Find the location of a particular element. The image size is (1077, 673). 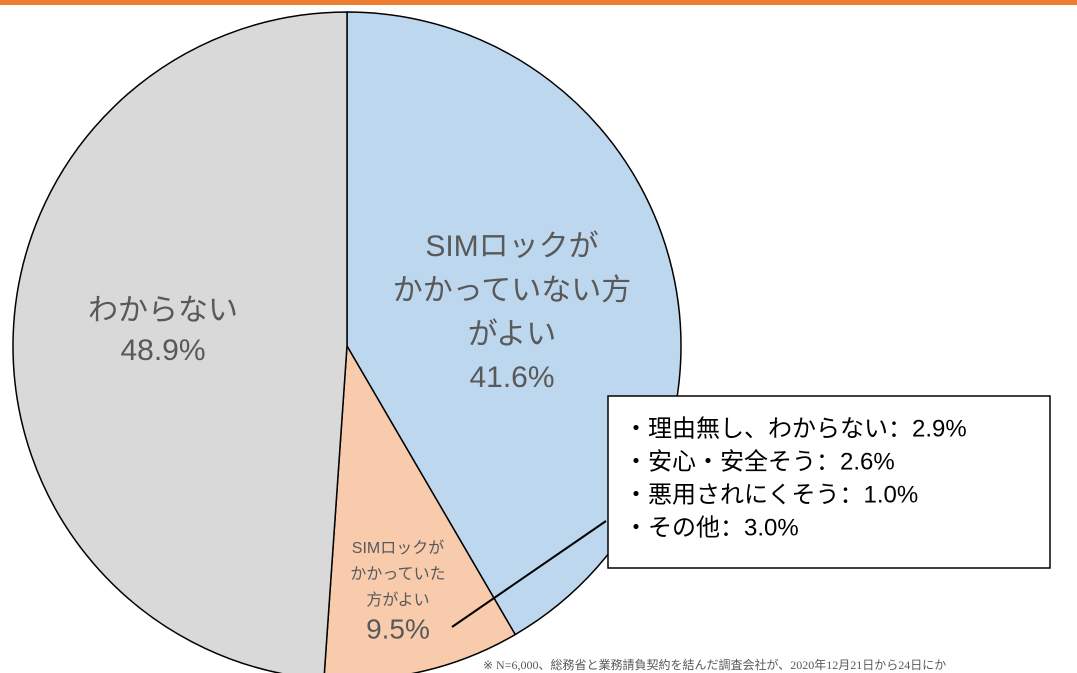

slice-value-label: 48.9% is located at coordinates (162, 350).